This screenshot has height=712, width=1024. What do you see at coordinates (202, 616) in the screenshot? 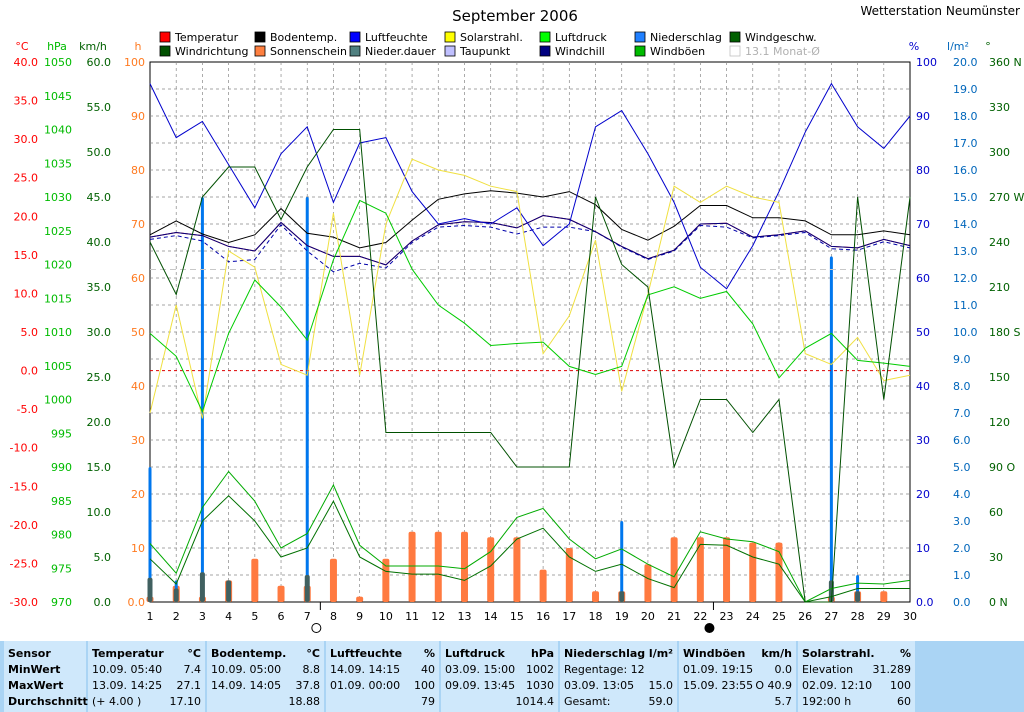
I see `x-tick-label: 3` at bounding box center [202, 616].